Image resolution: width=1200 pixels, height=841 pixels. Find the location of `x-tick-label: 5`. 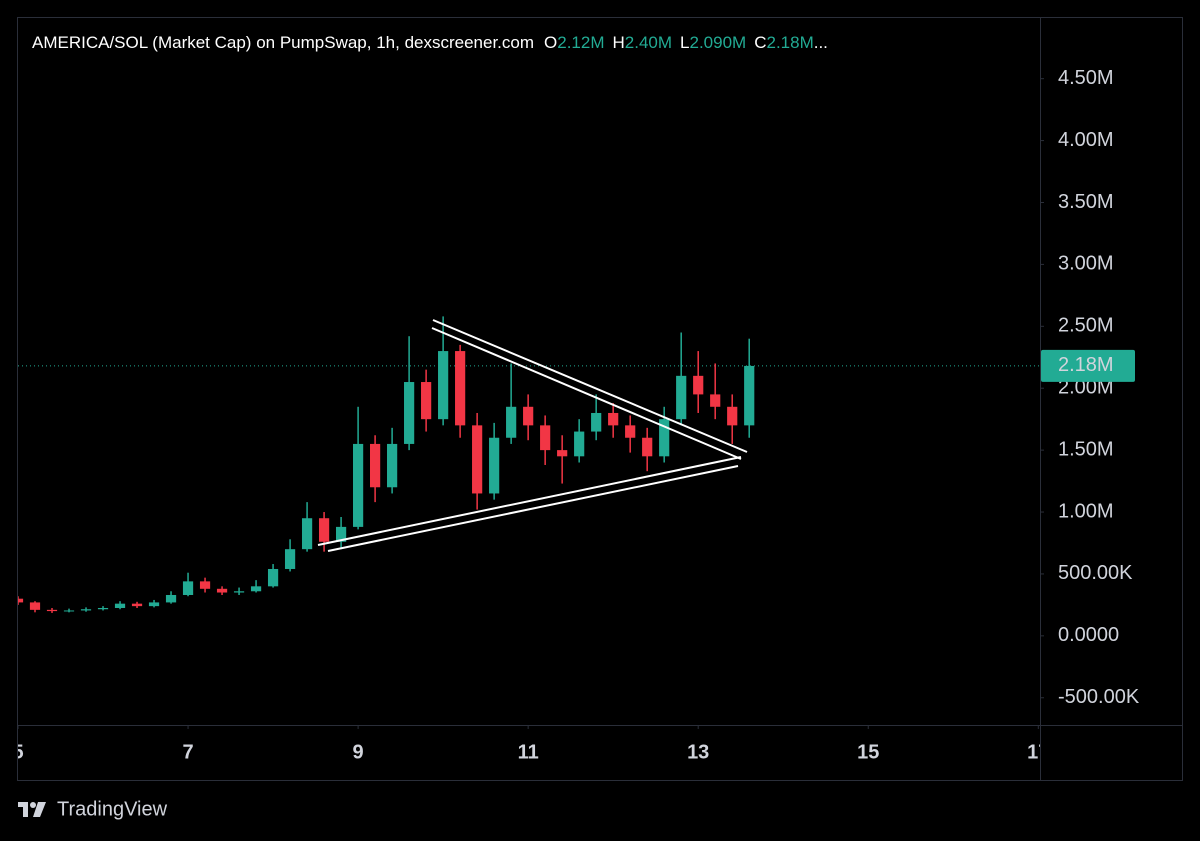

x-tick-label: 5 is located at coordinates (17, 752).